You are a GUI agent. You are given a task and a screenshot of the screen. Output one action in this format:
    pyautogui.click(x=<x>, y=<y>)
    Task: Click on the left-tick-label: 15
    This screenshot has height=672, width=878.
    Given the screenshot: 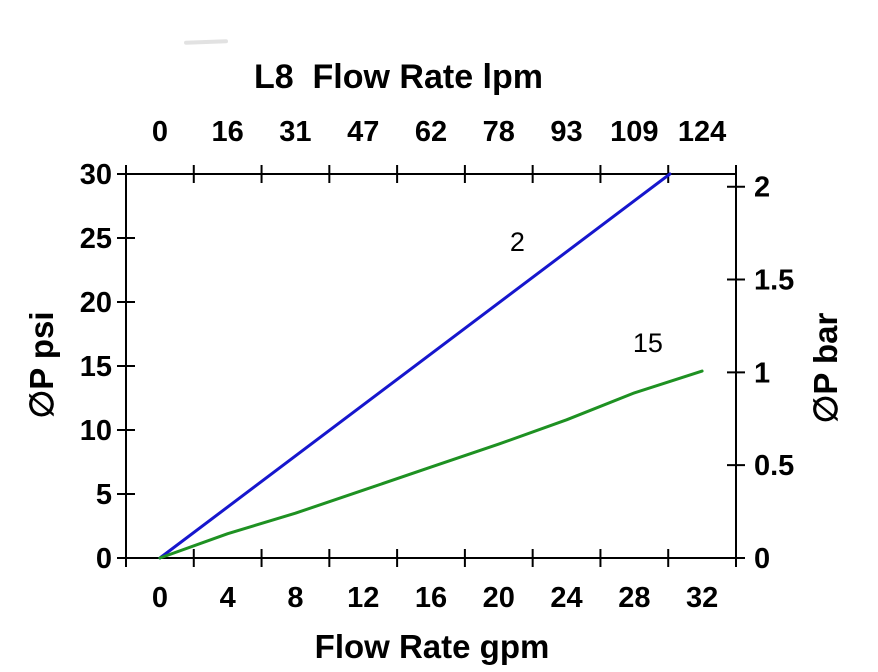 What is the action you would take?
    pyautogui.click(x=96, y=367)
    